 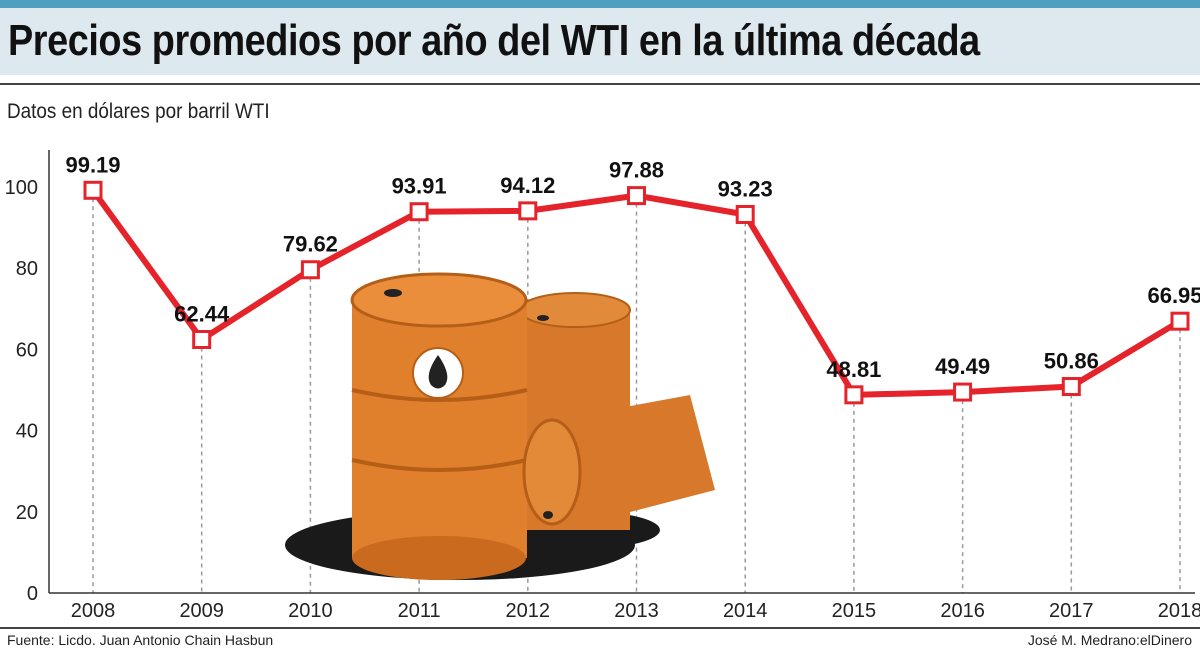 What do you see at coordinates (27, 432) in the screenshot?
I see `y-tick-label: 40` at bounding box center [27, 432].